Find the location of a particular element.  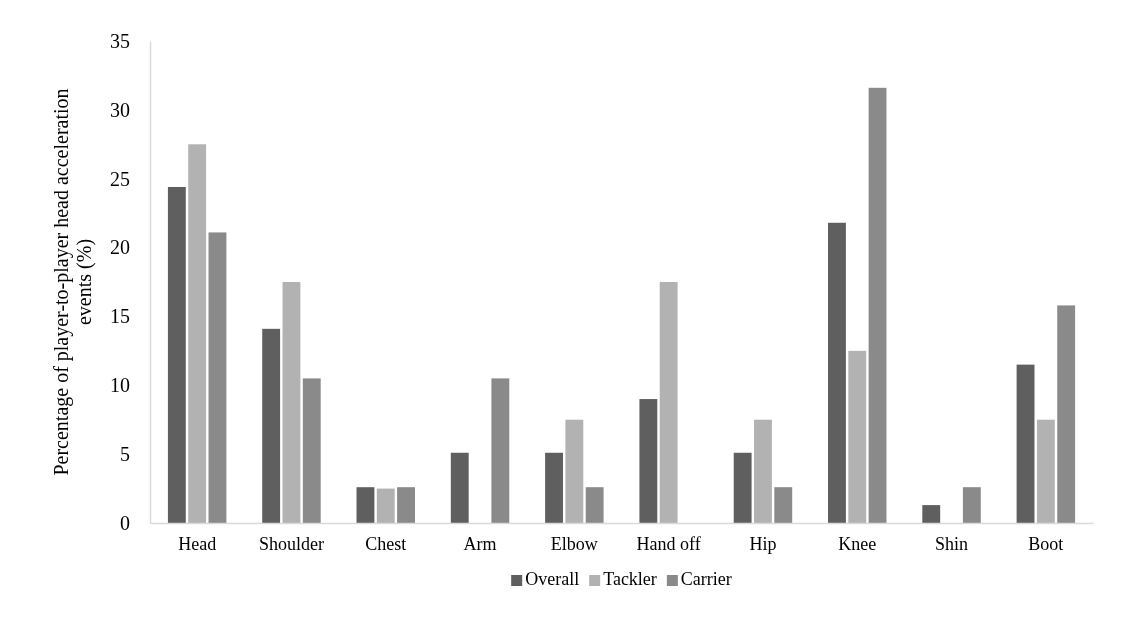

x-tick-label: Shoulder is located at coordinates (291, 543).